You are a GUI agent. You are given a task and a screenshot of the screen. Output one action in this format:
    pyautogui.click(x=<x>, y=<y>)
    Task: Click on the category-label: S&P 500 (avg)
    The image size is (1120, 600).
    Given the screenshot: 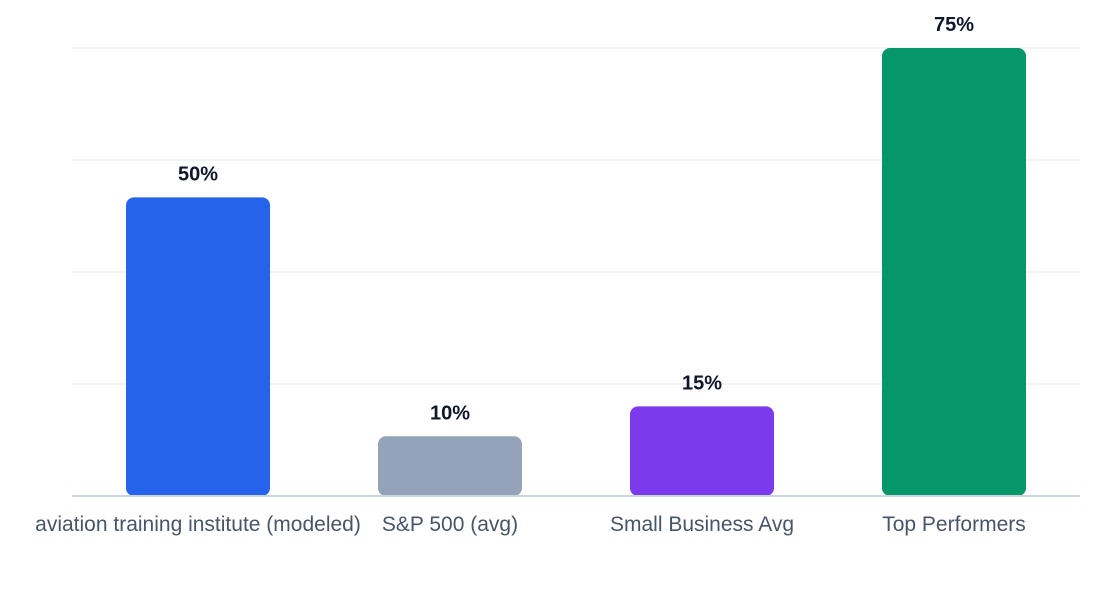 What is the action you would take?
    pyautogui.click(x=450, y=524)
    